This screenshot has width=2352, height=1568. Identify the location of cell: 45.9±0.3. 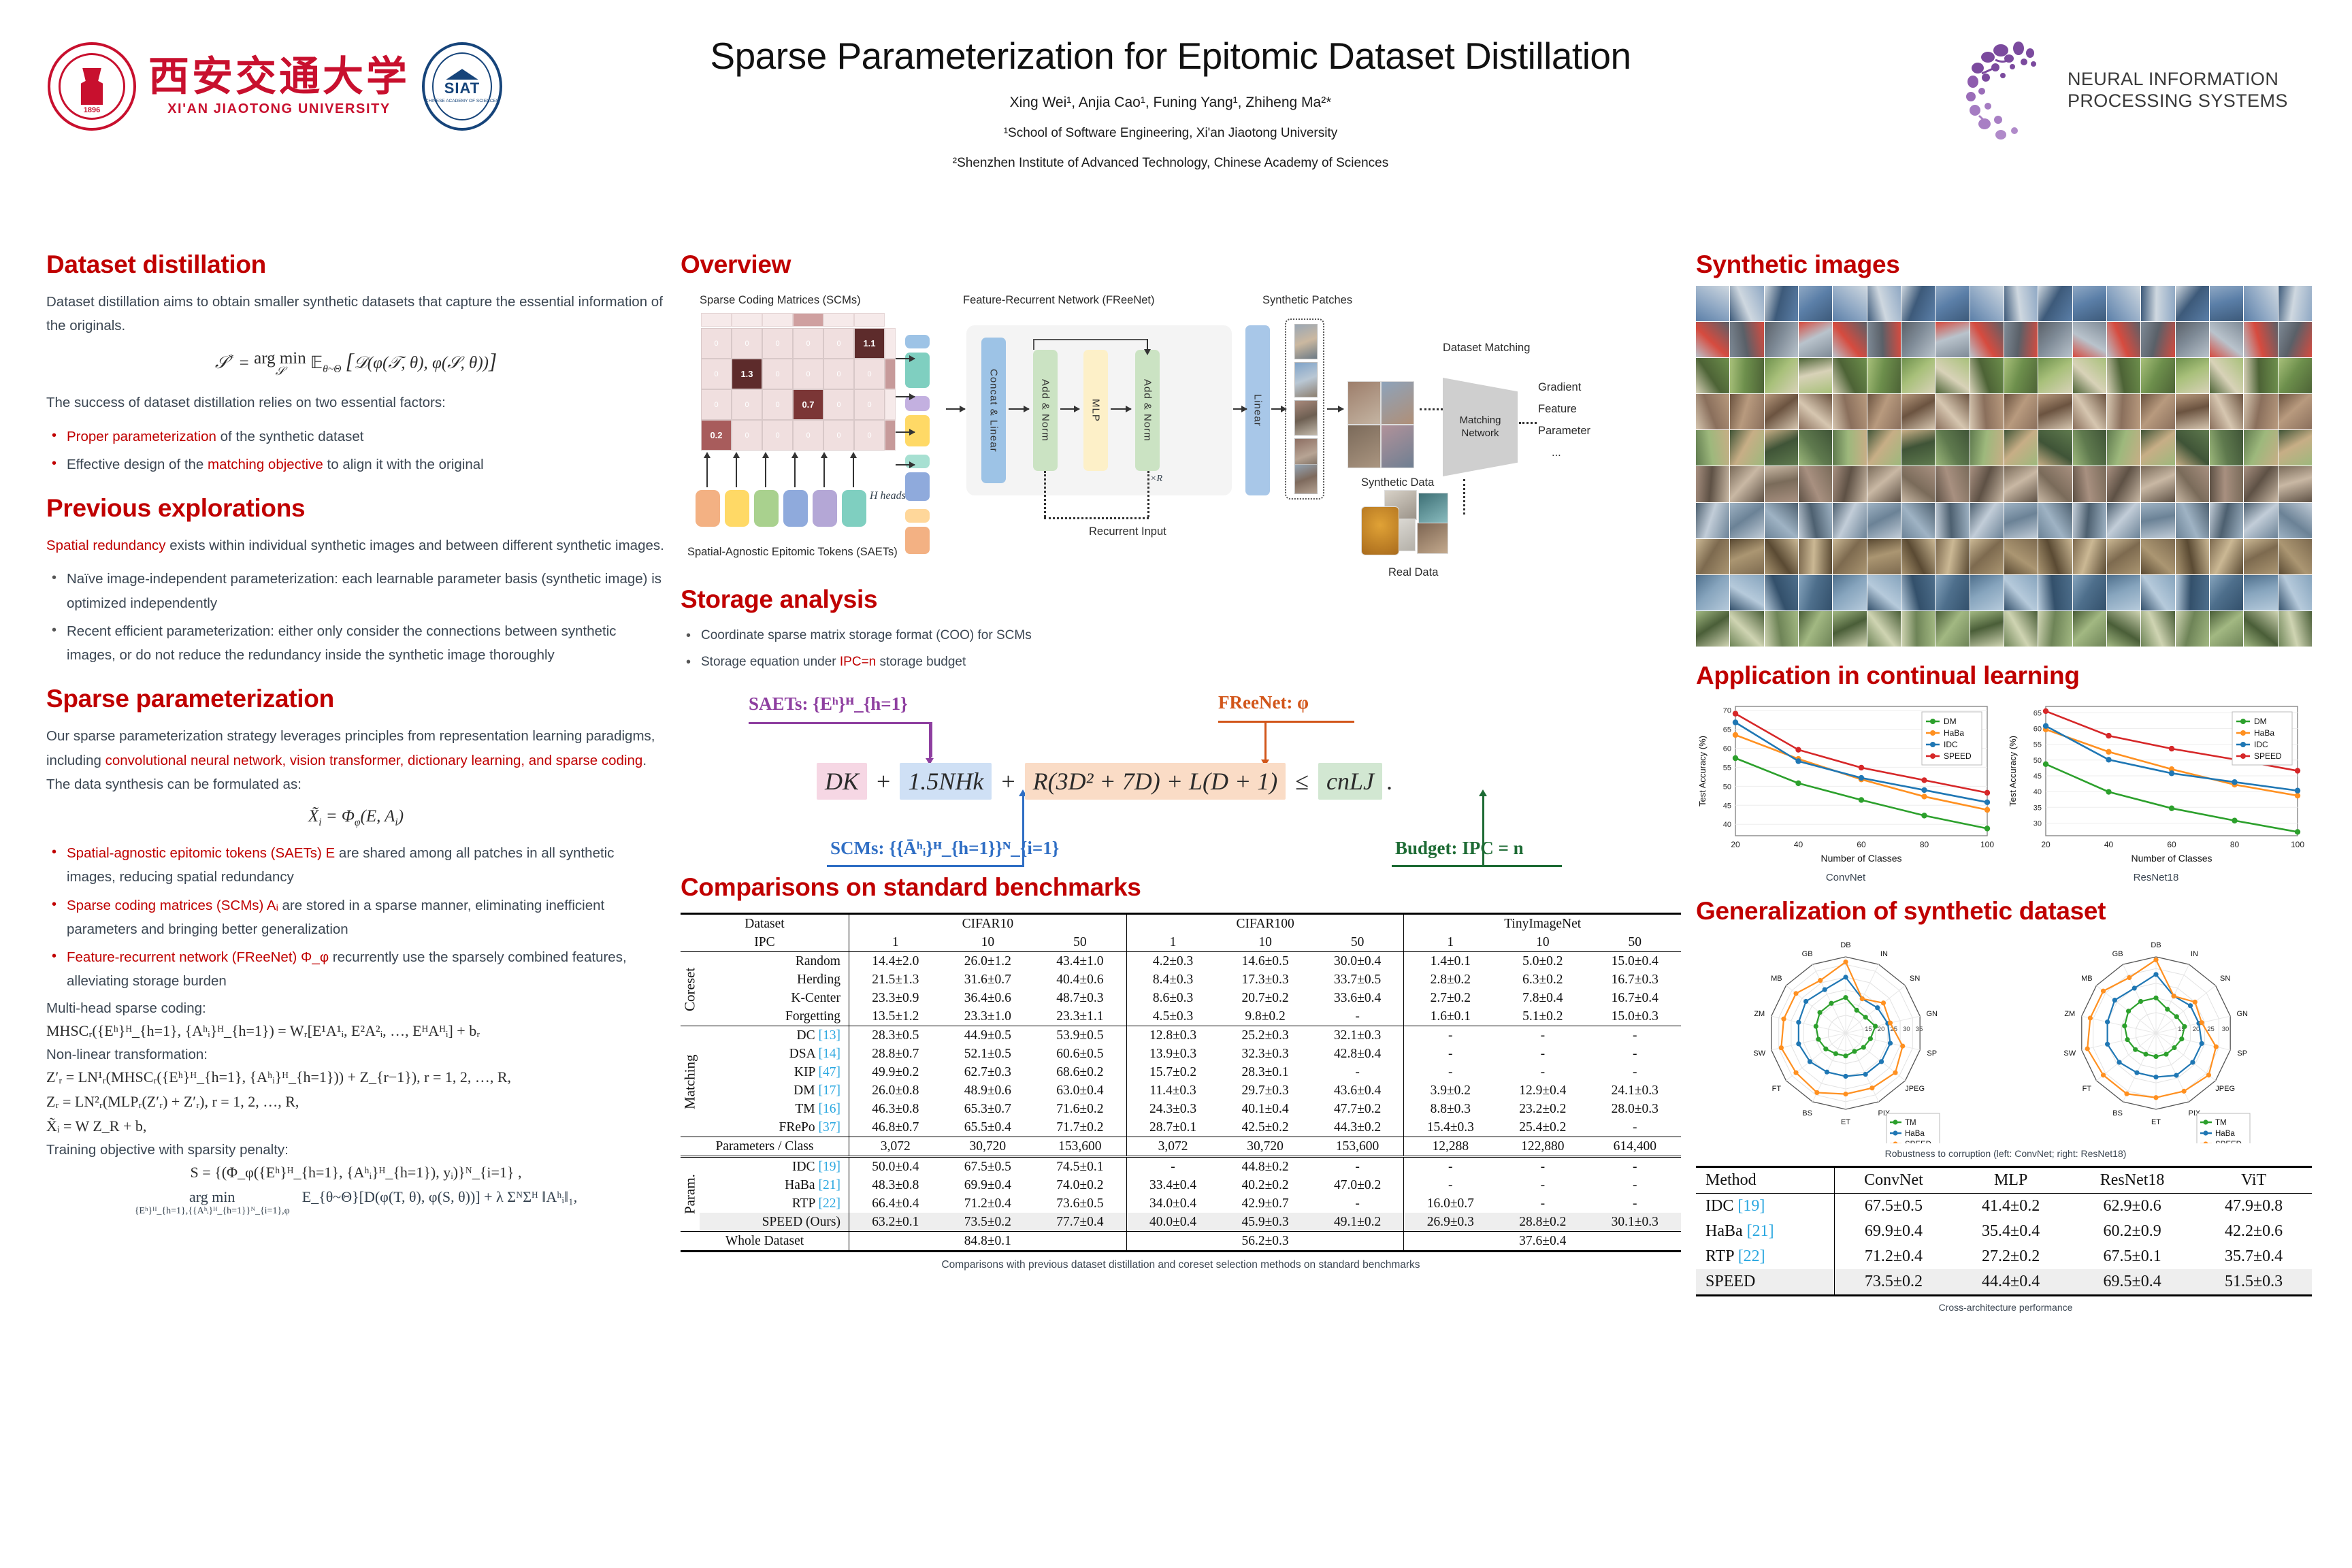
(1265, 1223).